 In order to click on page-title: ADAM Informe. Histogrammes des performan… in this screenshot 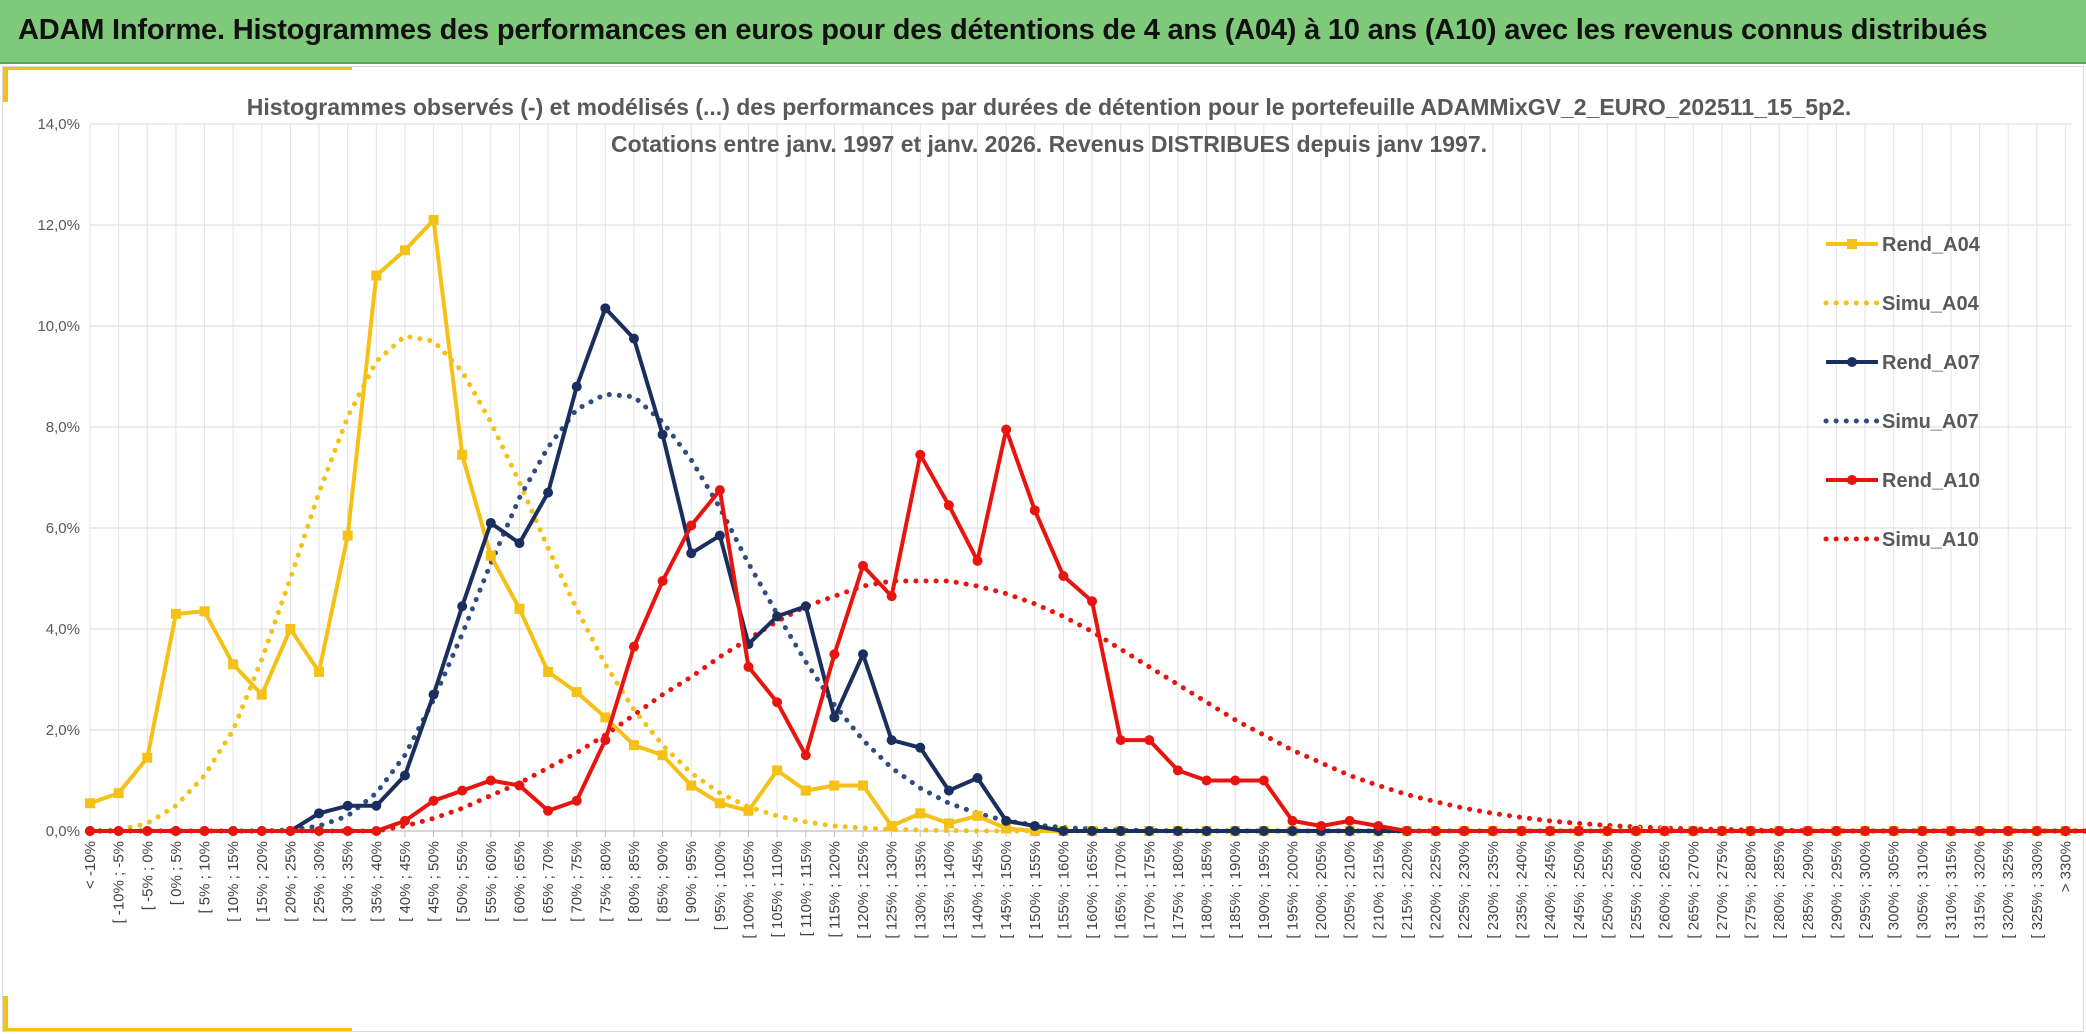, I will do `click(1003, 30)`.